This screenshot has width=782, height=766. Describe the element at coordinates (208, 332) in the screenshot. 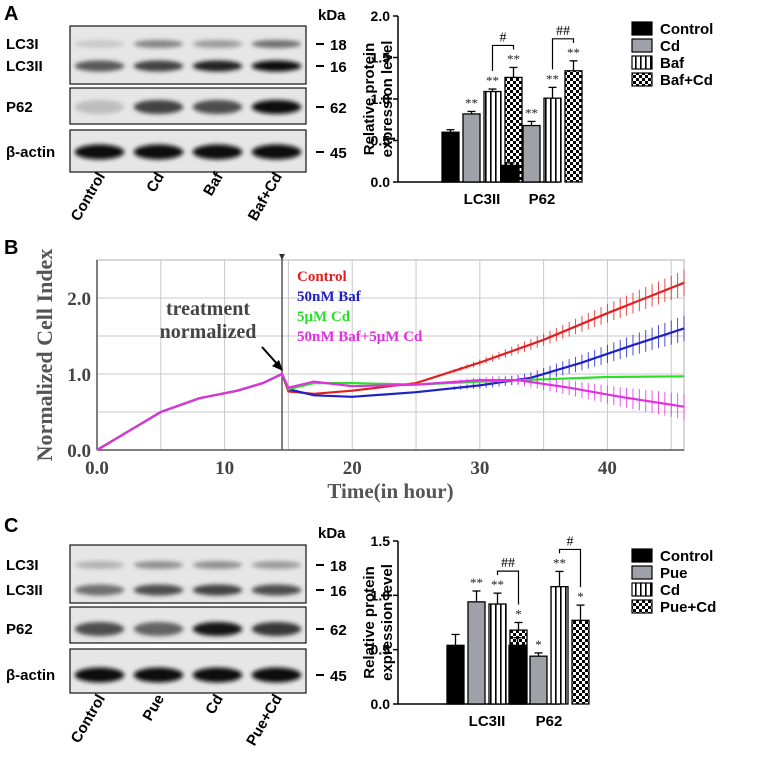

I see `annotation-text: normalized` at that location.